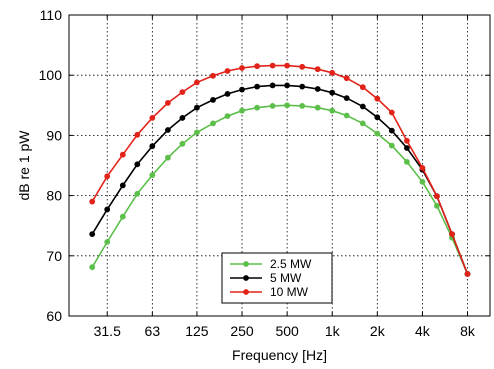 The width and height of the screenshot is (494, 369). I want to click on y-tick-label: 90, so click(54, 135).